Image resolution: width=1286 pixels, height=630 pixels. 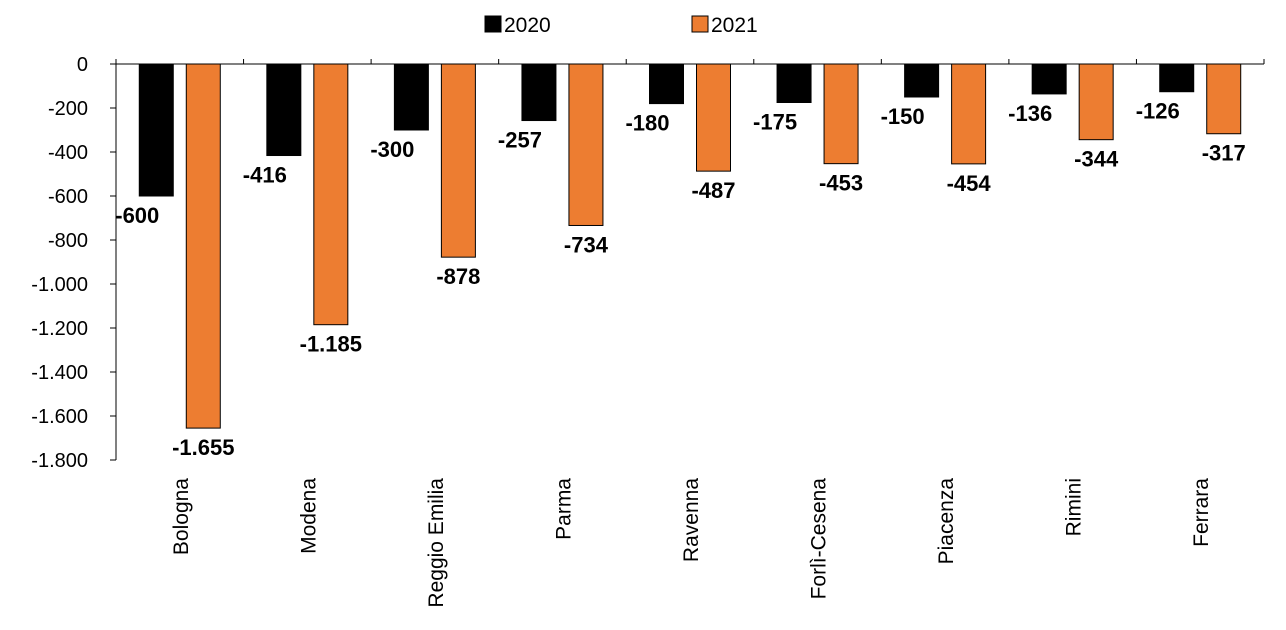 What do you see at coordinates (1074, 507) in the screenshot?
I see `category-label: Rimini` at bounding box center [1074, 507].